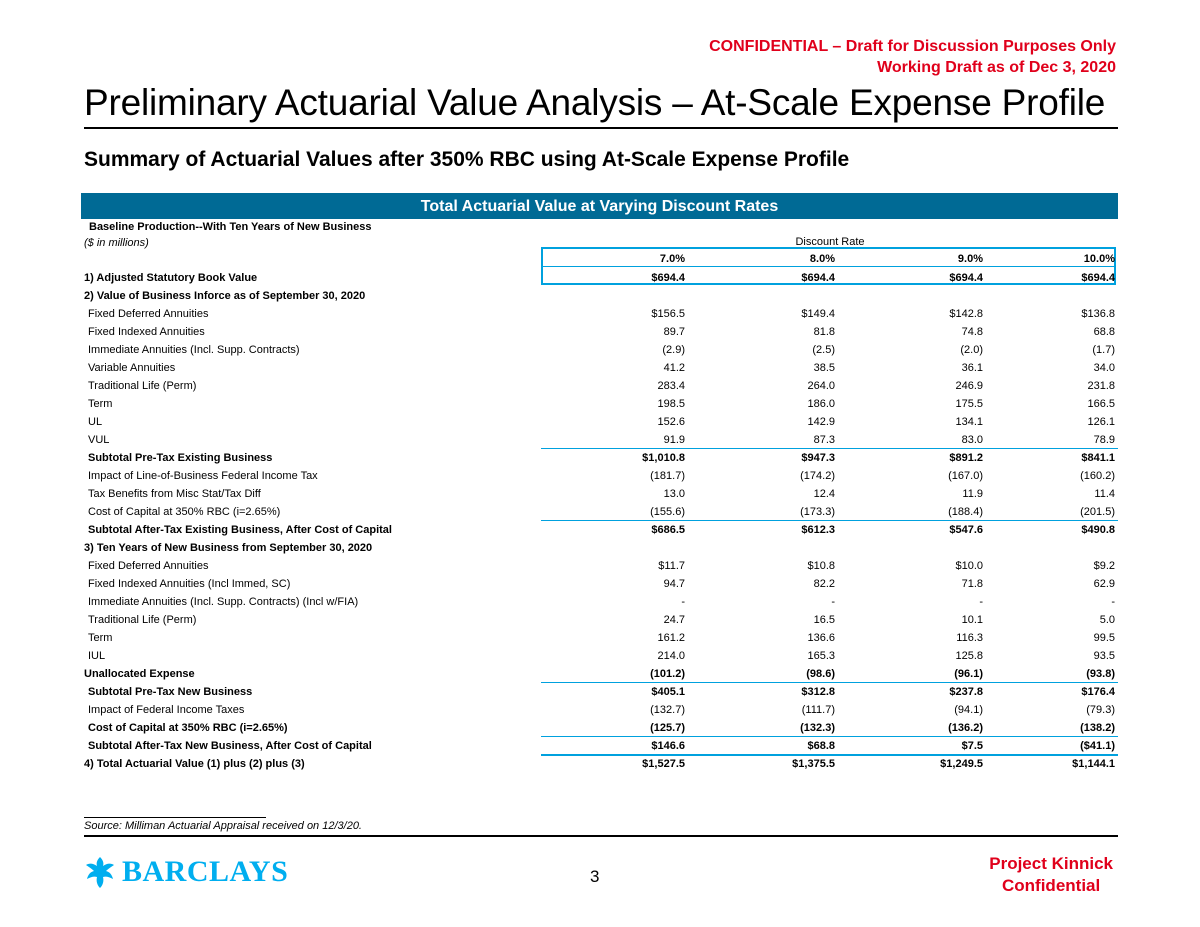 The width and height of the screenshot is (1200, 927). What do you see at coordinates (205, 871) in the screenshot?
I see `logo-wordmark: BARCLAYS` at bounding box center [205, 871].